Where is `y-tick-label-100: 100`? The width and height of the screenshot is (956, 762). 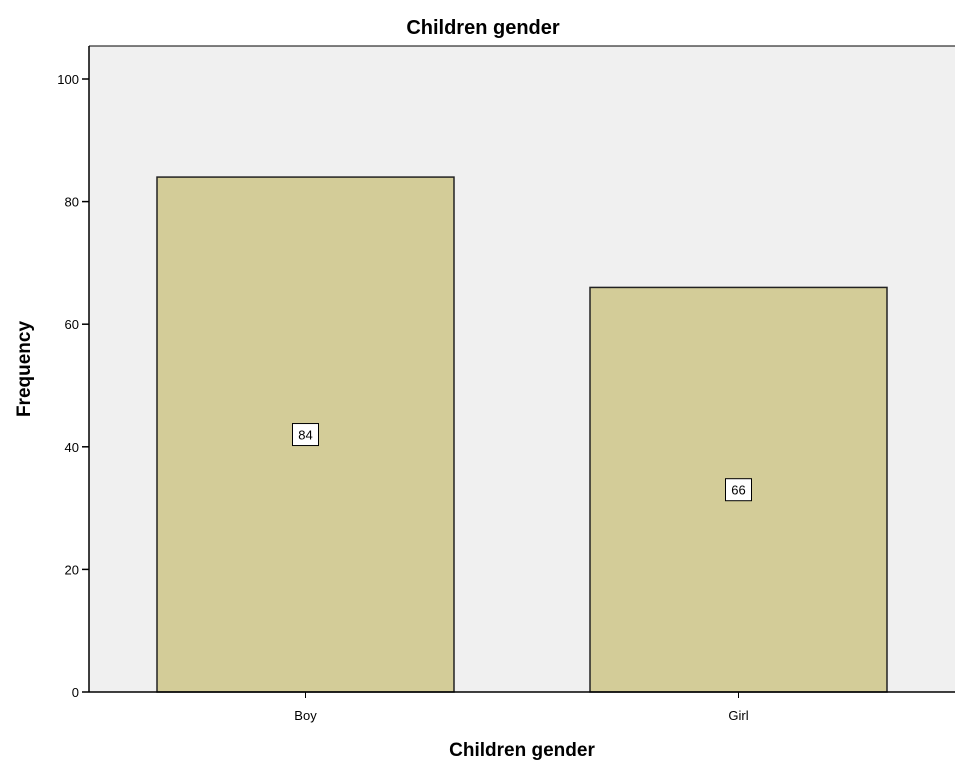 y-tick-label-100: 100 is located at coordinates (68, 79).